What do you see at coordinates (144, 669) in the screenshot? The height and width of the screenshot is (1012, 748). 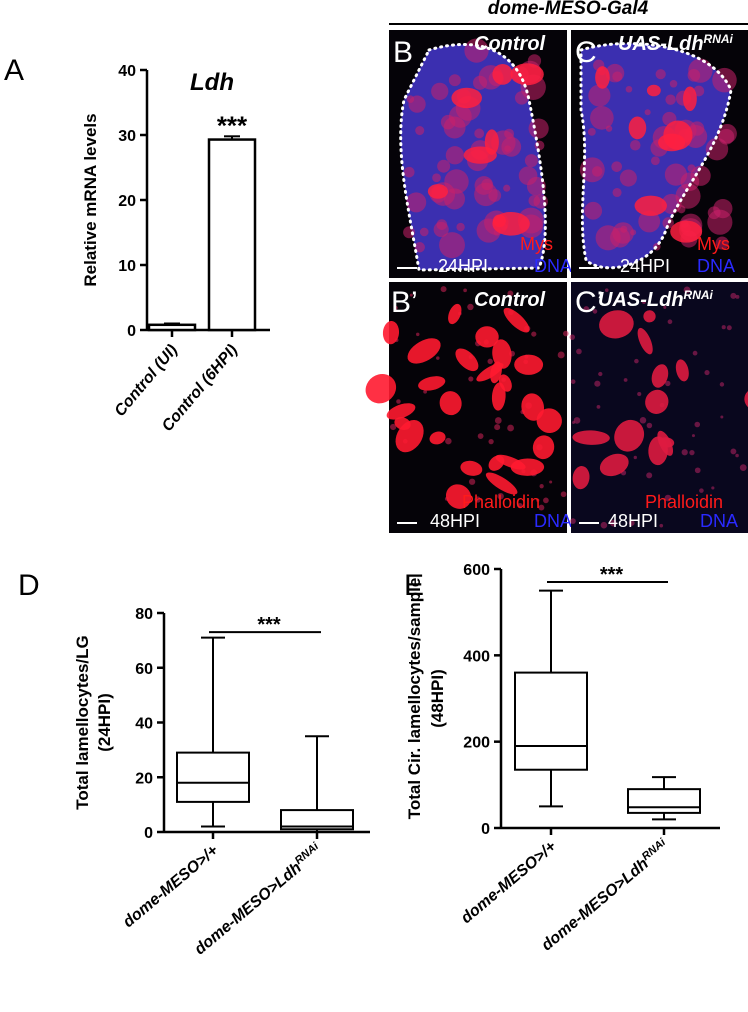 I see `y-tick-label: 60` at bounding box center [144, 669].